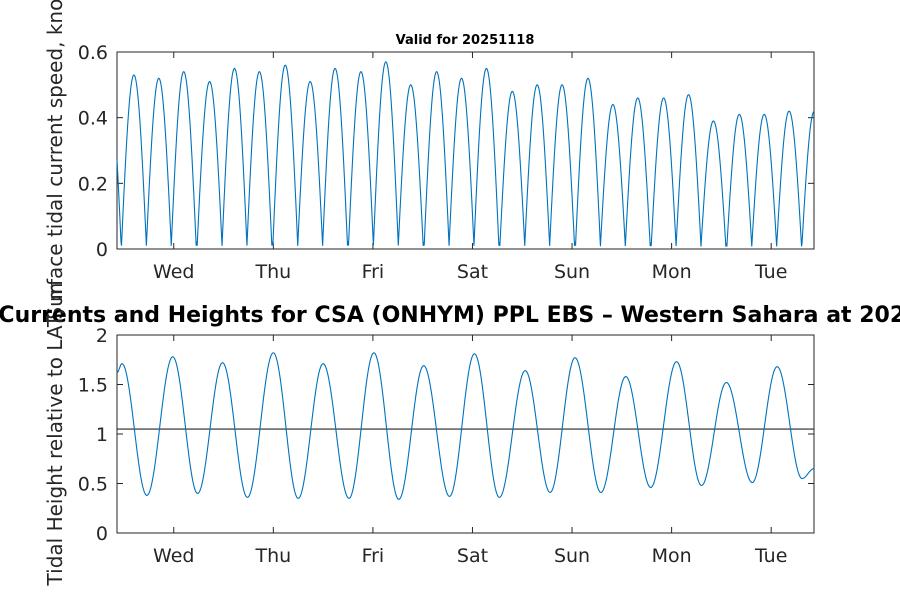  Describe the element at coordinates (93, 485) in the screenshot. I see `tidal-height-y-tick-label: 0.5` at that location.